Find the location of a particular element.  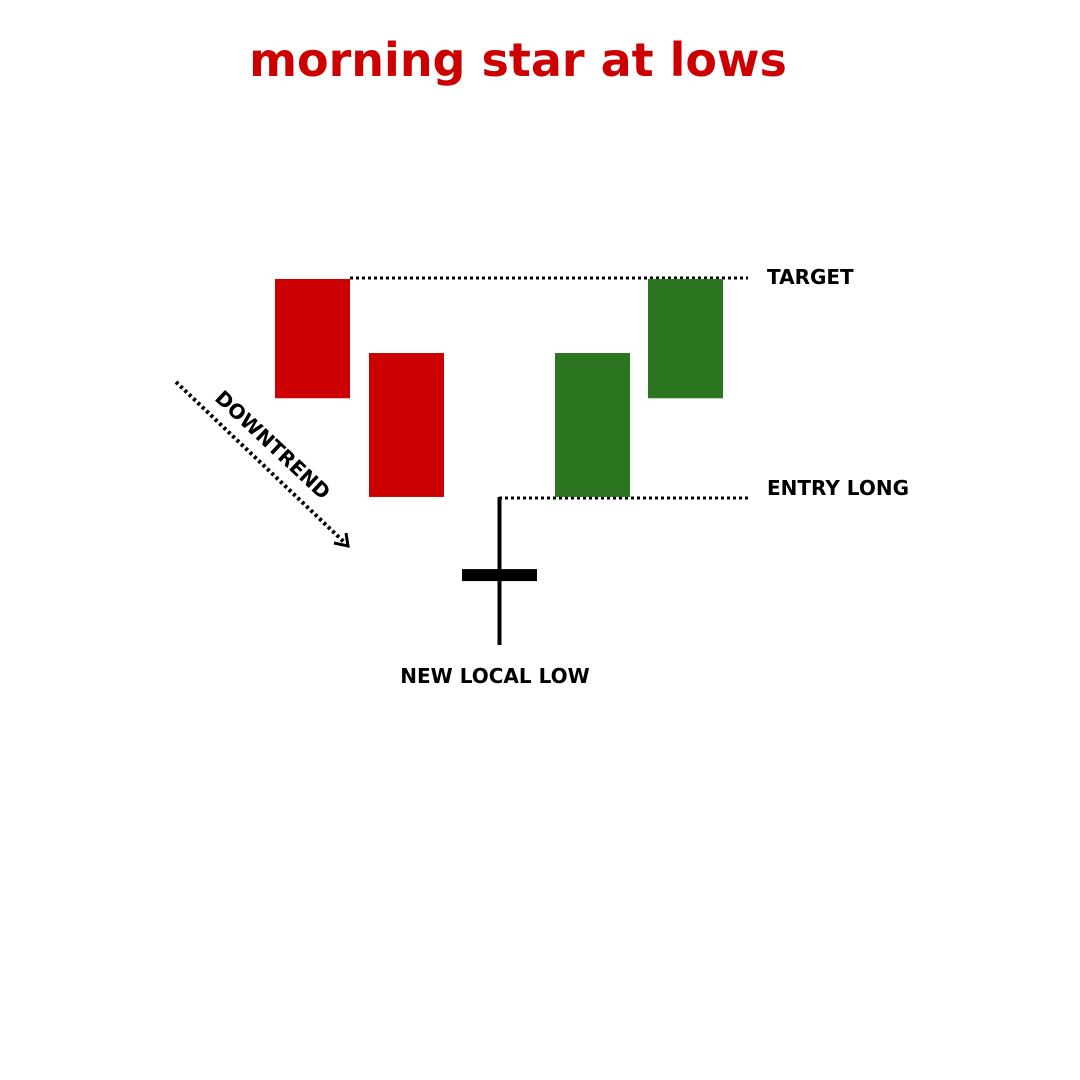

downtrend-arrow-shaft is located at coordinates (260, 462).